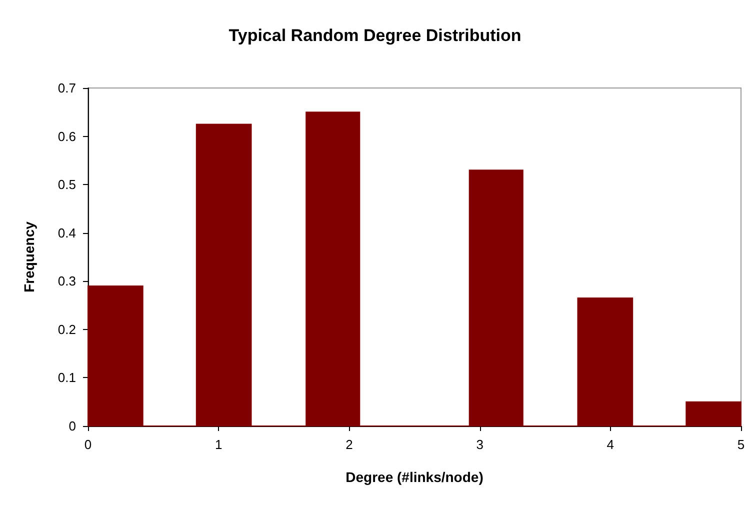  Describe the element at coordinates (218, 444) in the screenshot. I see `x-tick-label: 1` at that location.